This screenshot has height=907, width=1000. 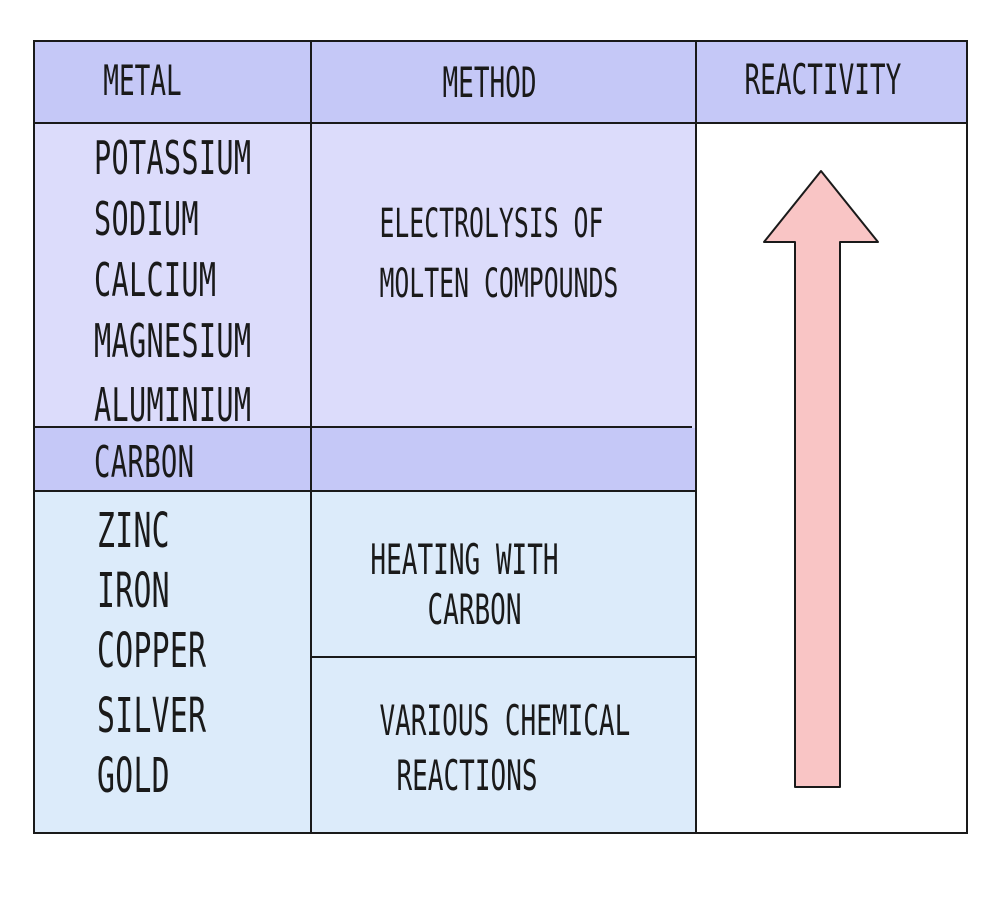 What do you see at coordinates (499, 284) in the screenshot?
I see `method-electrolysis-line2: MOLTEN COMPOUNDS` at bounding box center [499, 284].